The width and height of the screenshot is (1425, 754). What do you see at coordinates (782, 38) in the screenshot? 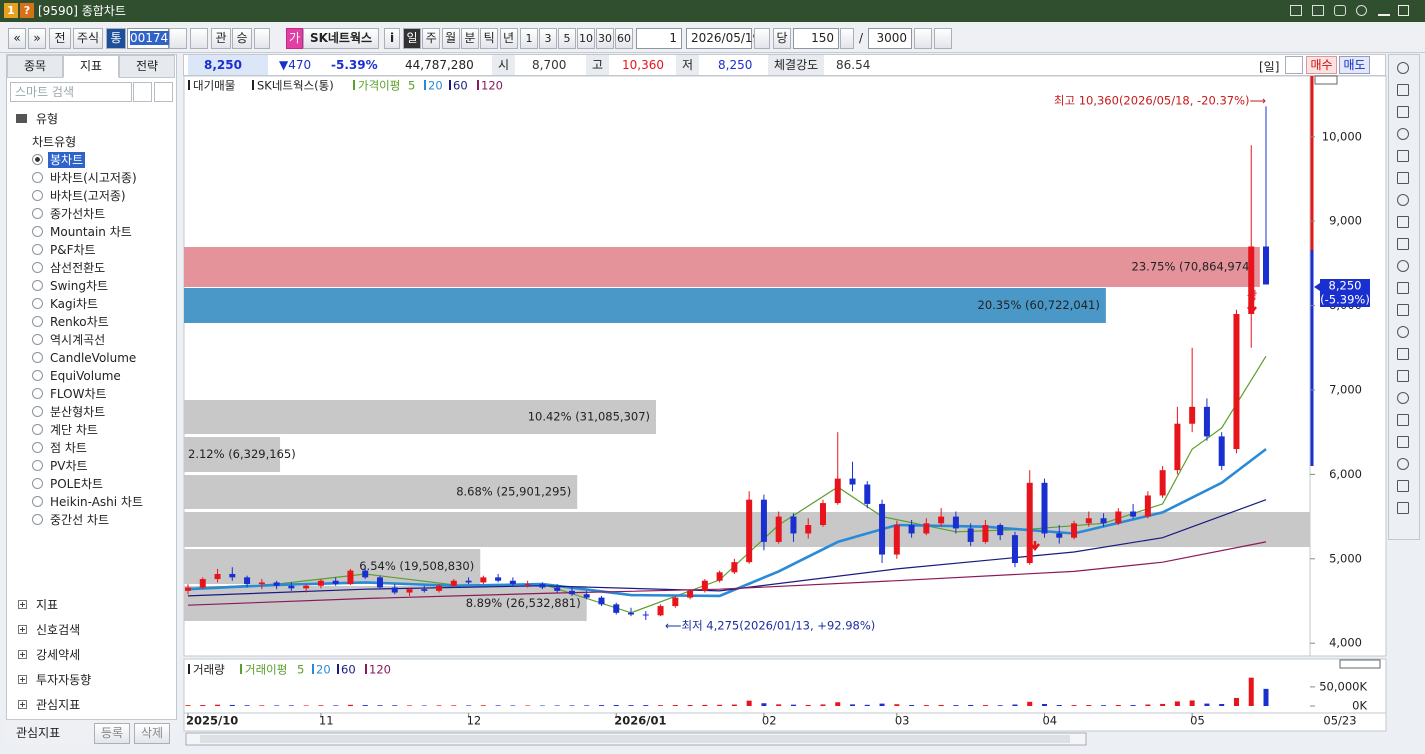
I see `toolbar-button: 당` at bounding box center [782, 38].